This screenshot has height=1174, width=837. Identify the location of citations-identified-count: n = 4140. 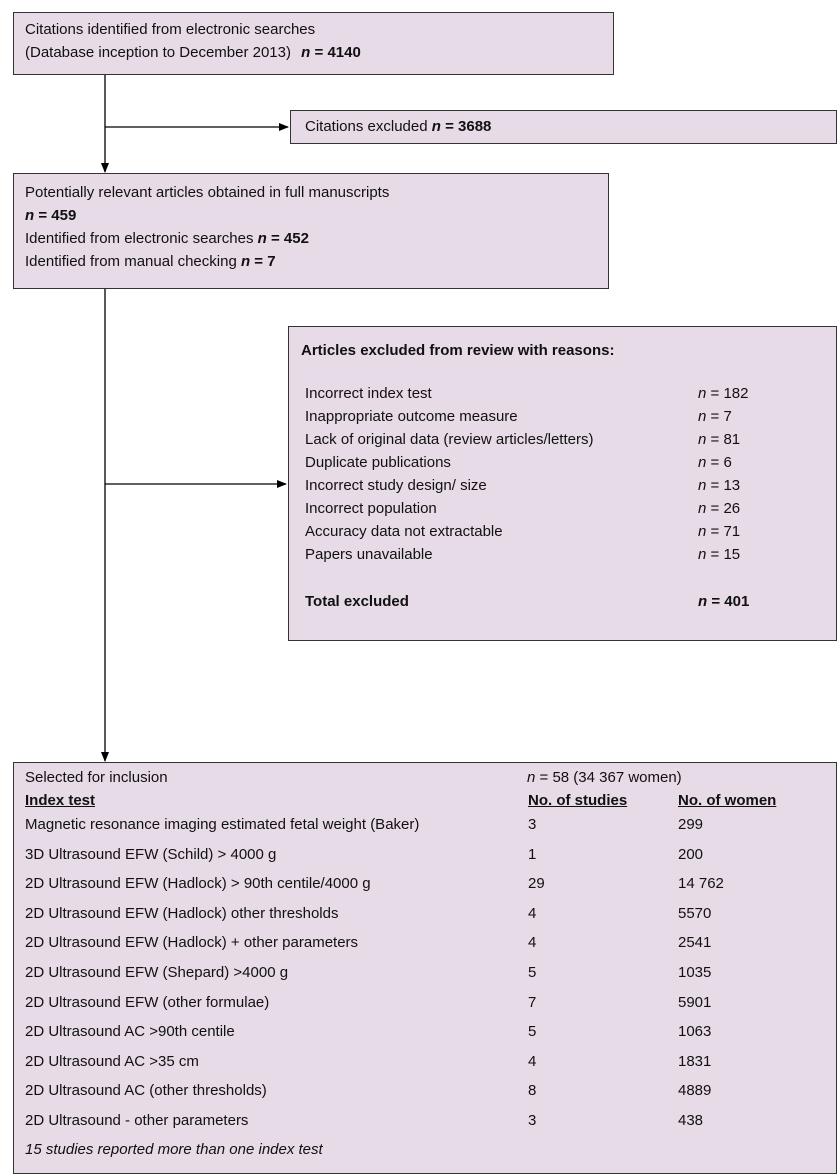
(331, 52).